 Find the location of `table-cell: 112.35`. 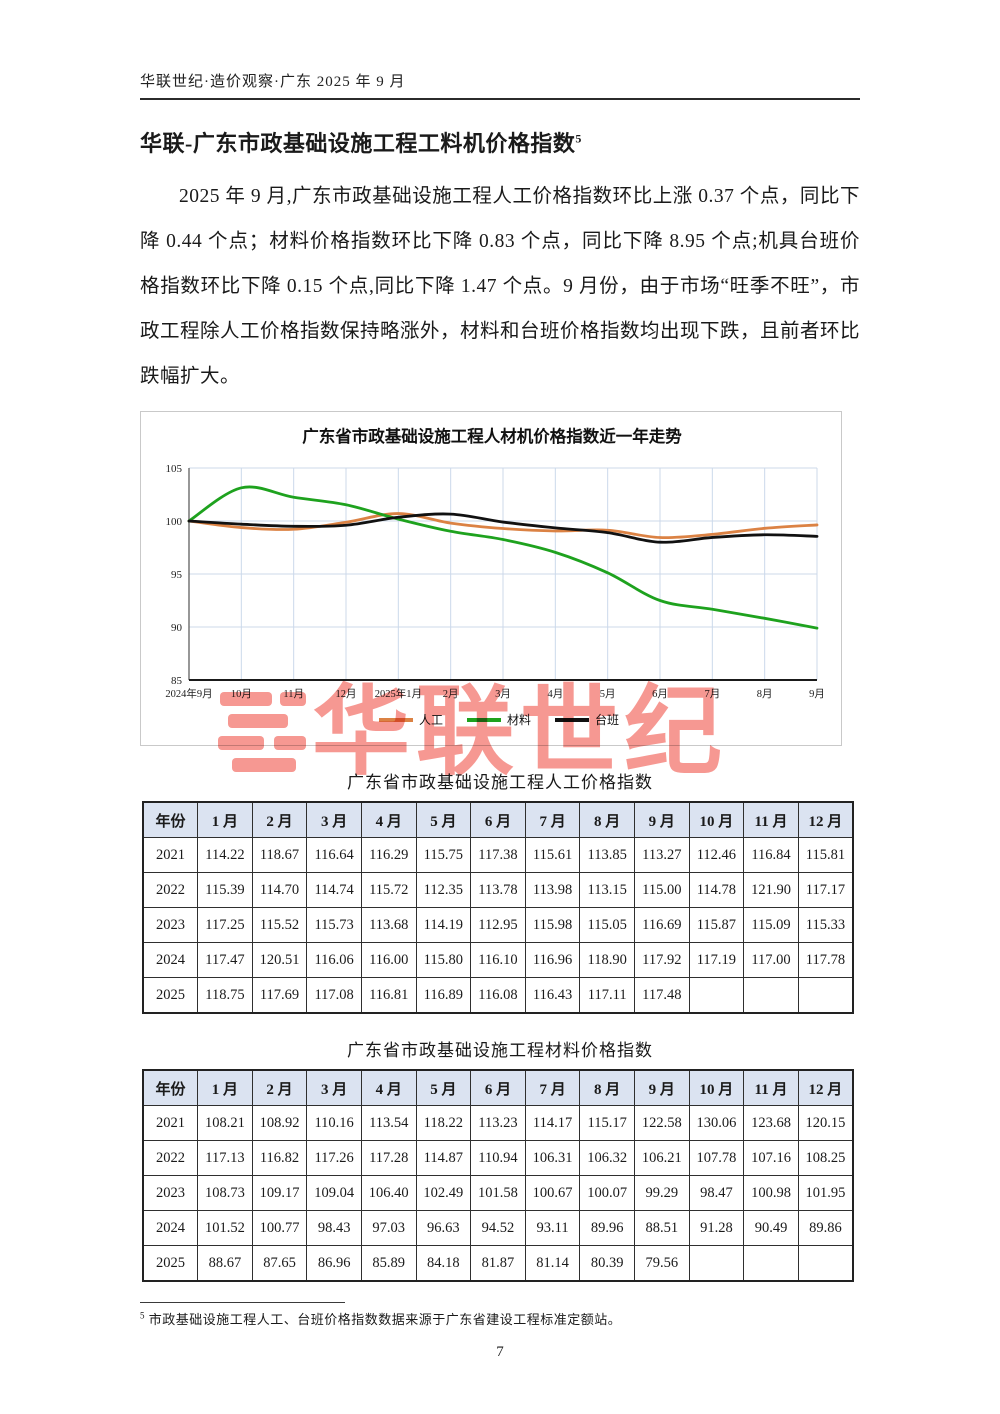

table-cell: 112.35 is located at coordinates (443, 890).